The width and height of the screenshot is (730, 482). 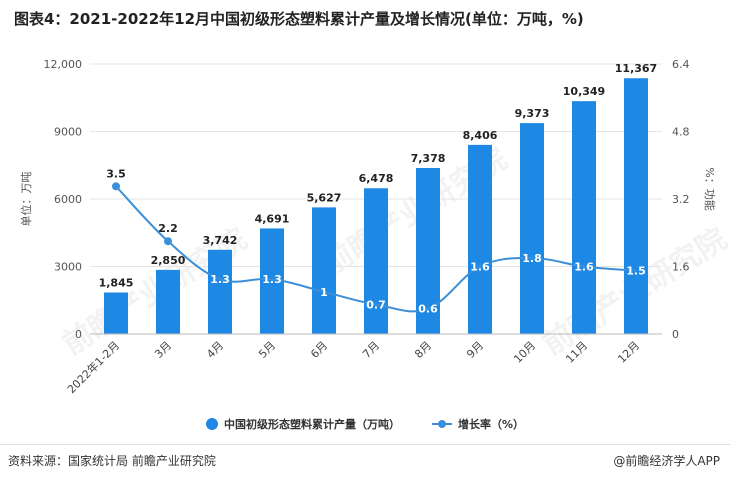 What do you see at coordinates (212, 424) in the screenshot?
I see `legend-bar-marker` at bounding box center [212, 424].